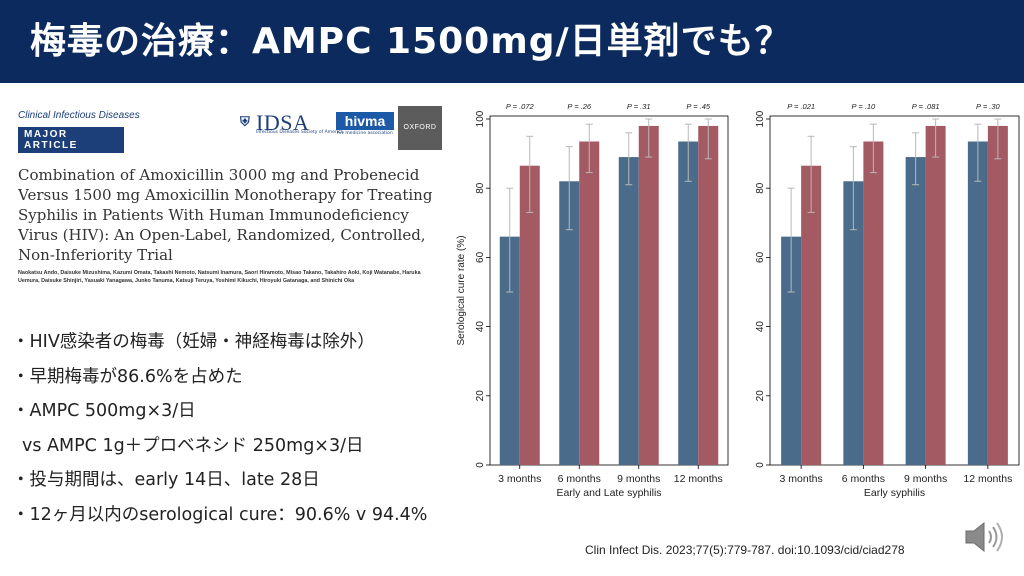  I want to click on paper-title-line: Non-Inferiority Trial, so click(95, 255).